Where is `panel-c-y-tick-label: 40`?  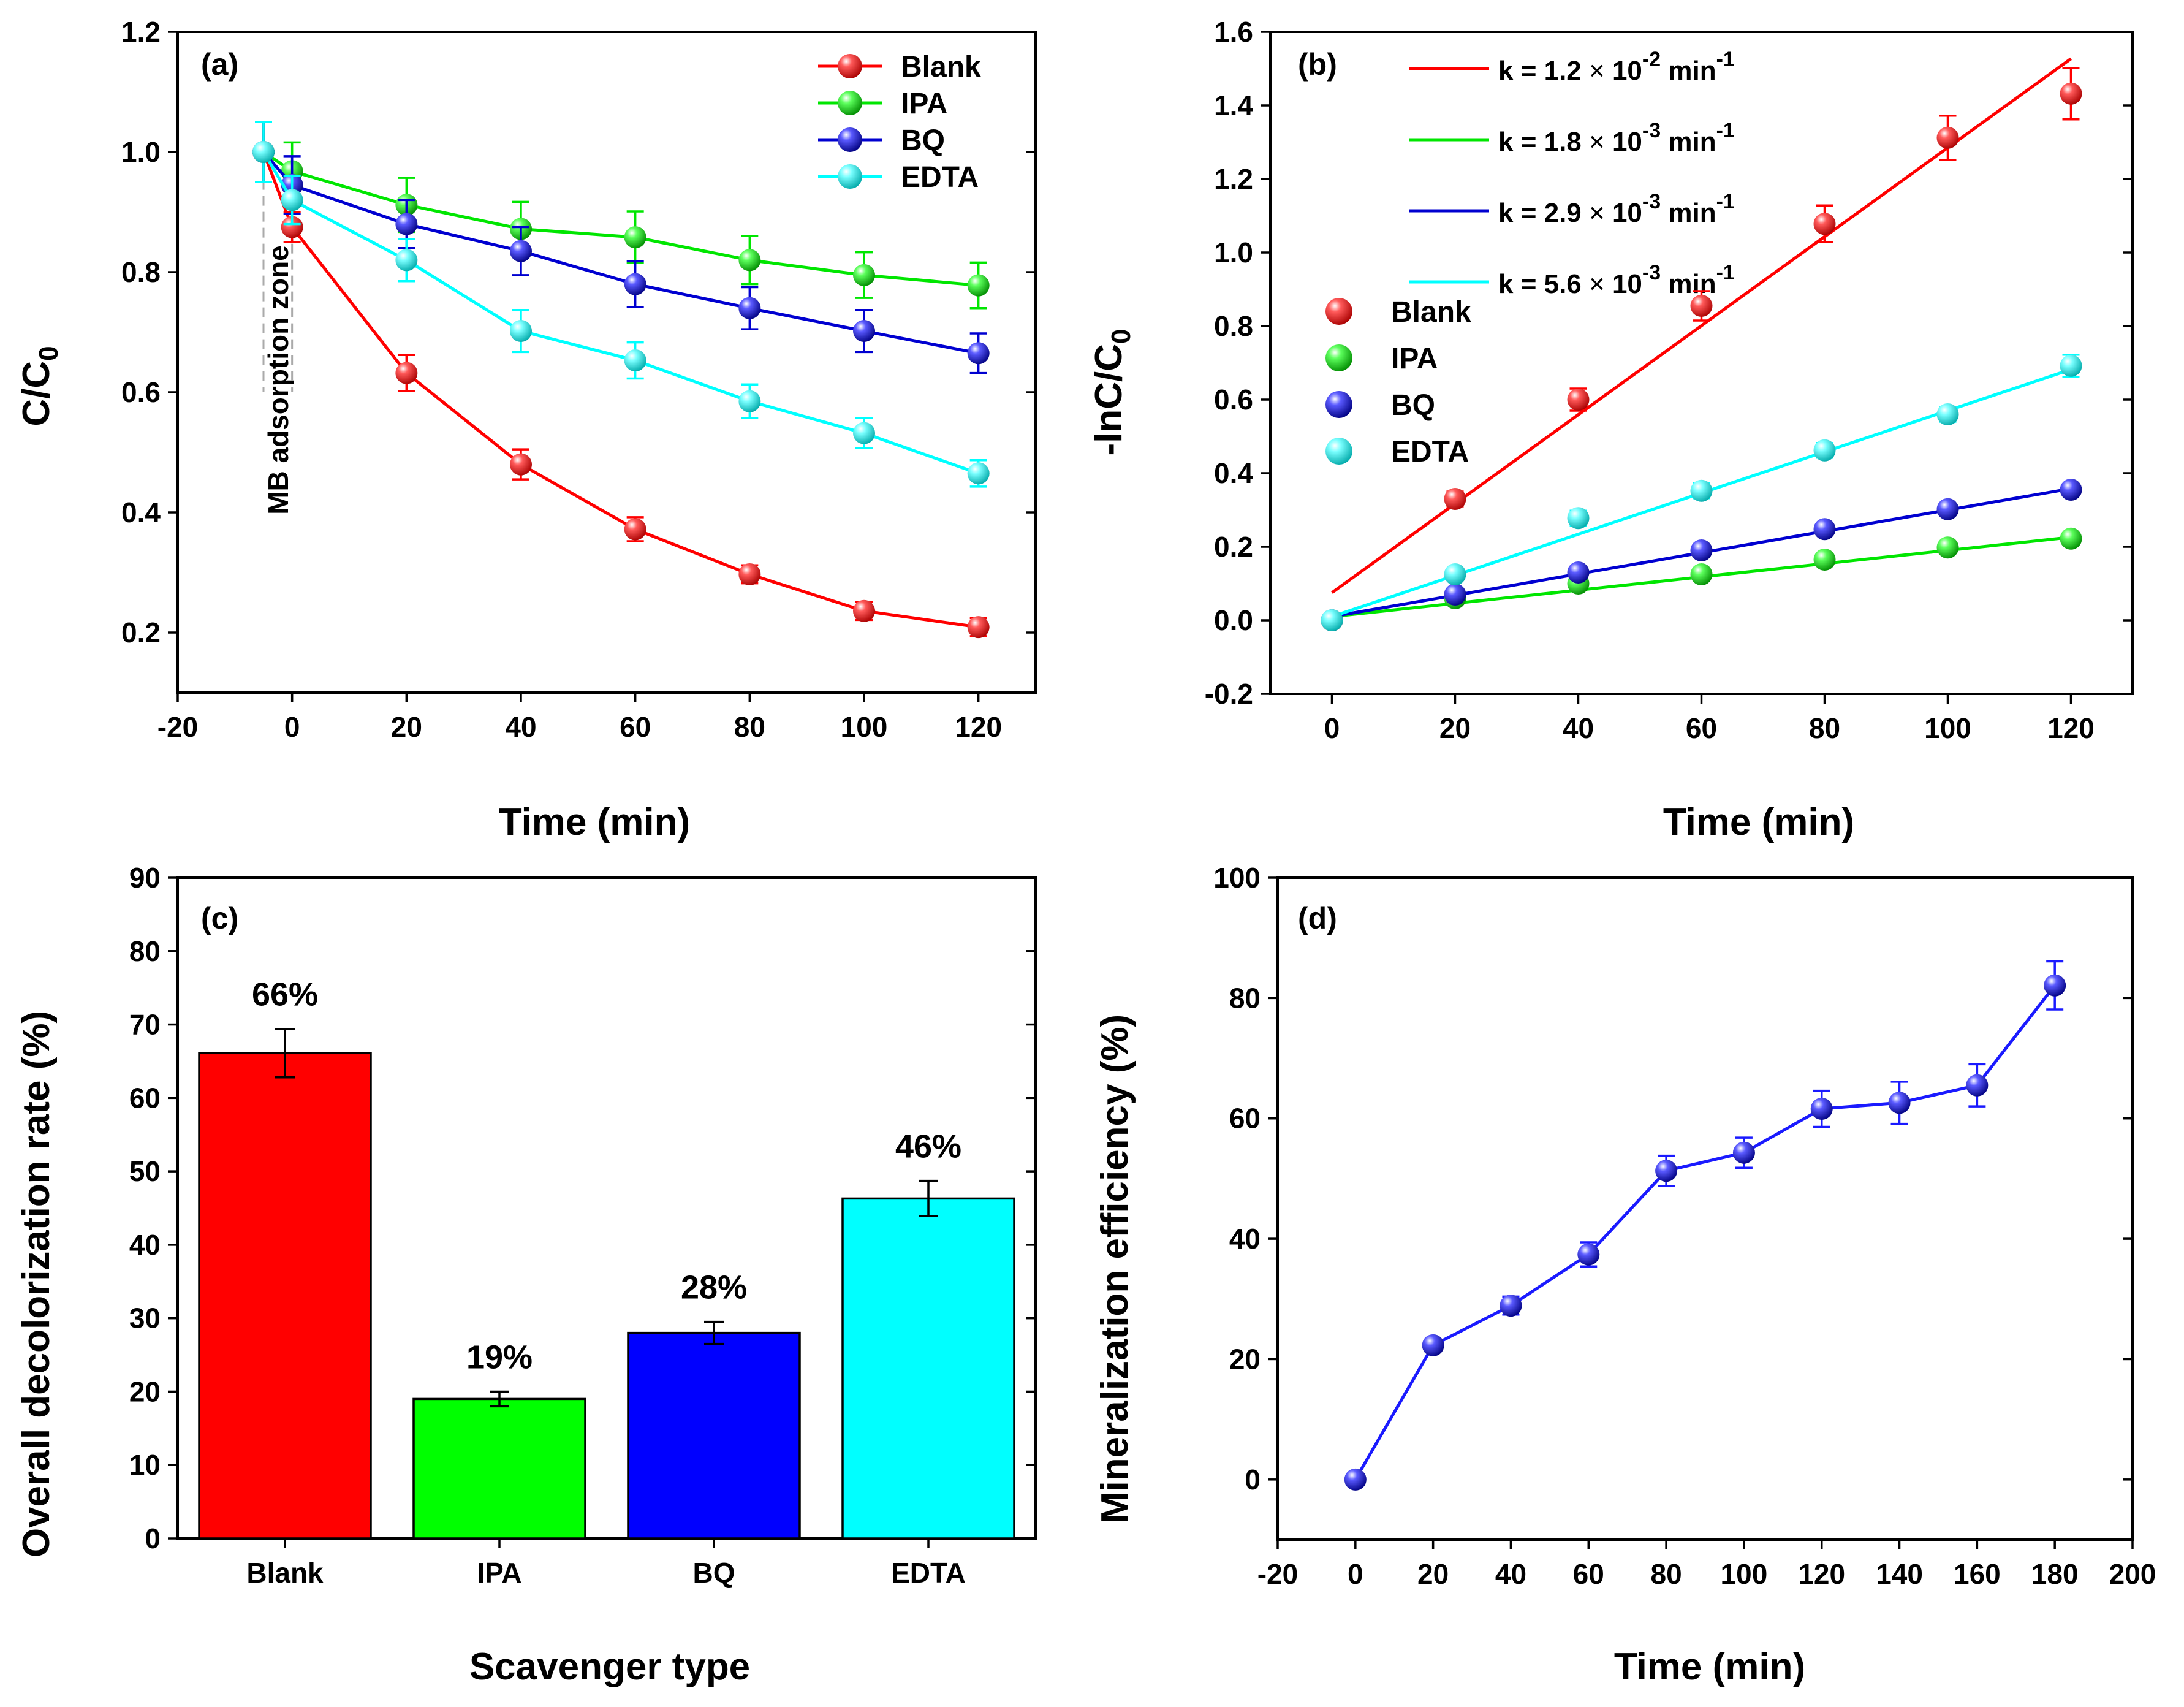 panel-c-y-tick-label: 40 is located at coordinates (145, 1245).